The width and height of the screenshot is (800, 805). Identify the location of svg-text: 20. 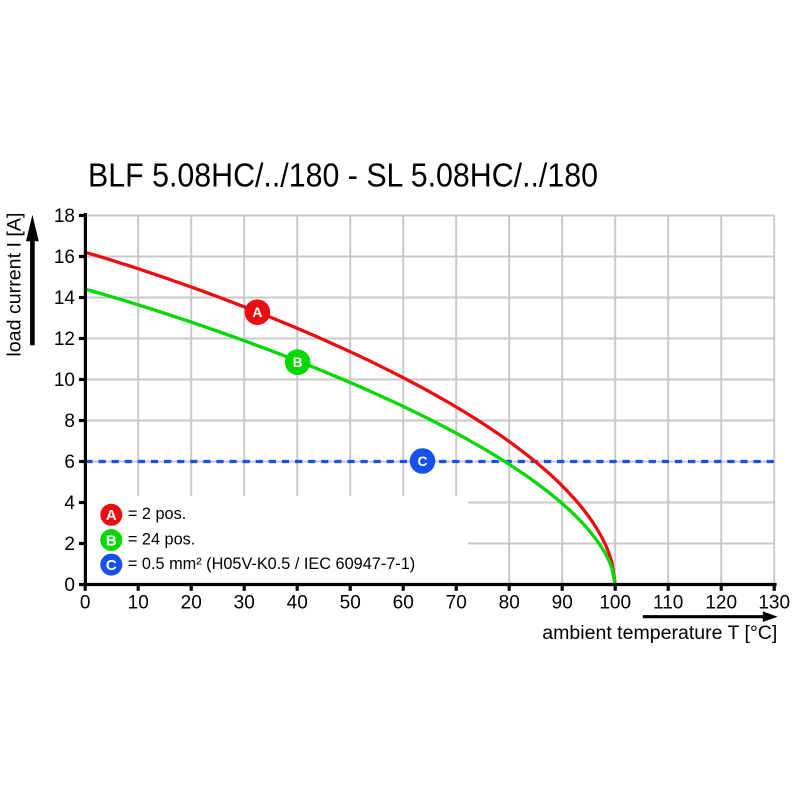
(191, 603).